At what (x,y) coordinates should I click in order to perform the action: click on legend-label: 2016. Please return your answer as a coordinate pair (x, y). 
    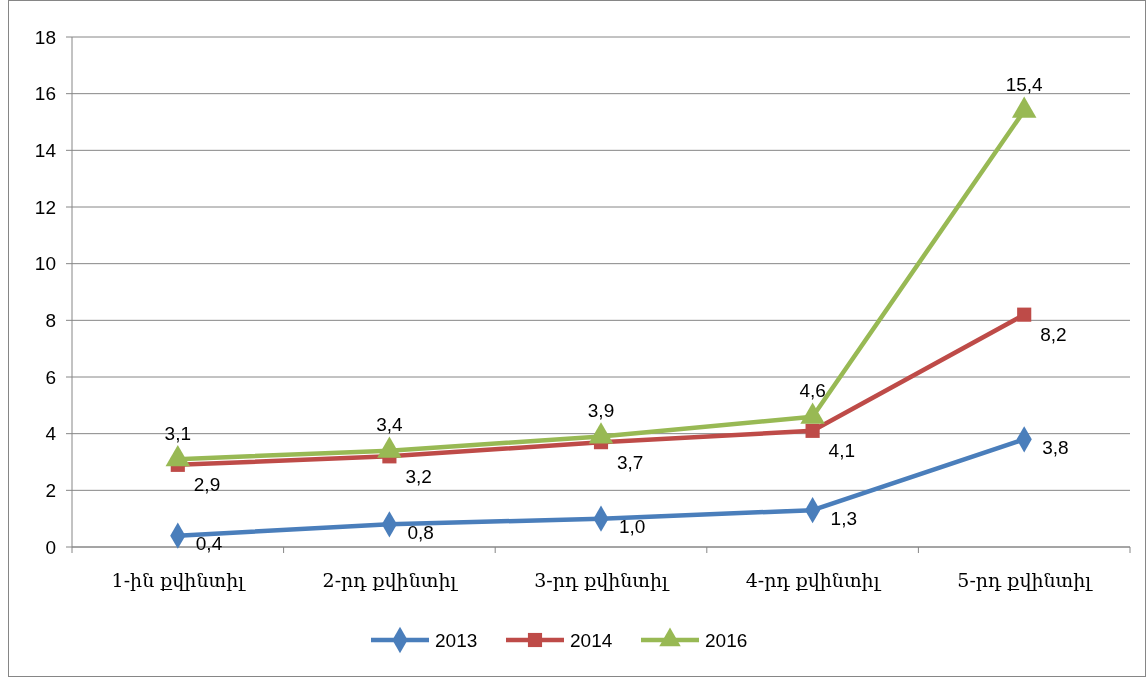
    Looking at the image, I should click on (726, 640).